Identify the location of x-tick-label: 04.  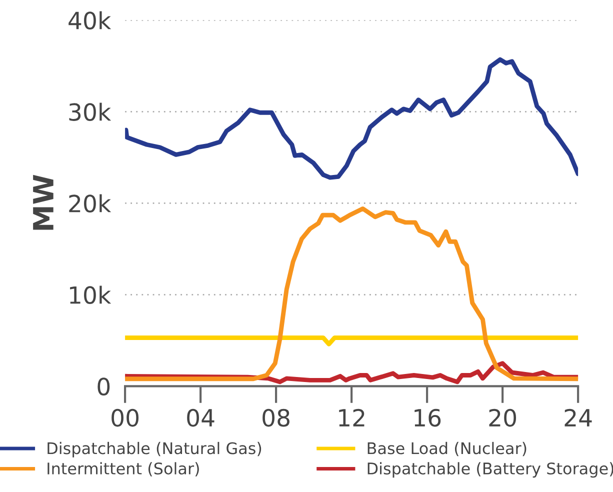
(200, 417).